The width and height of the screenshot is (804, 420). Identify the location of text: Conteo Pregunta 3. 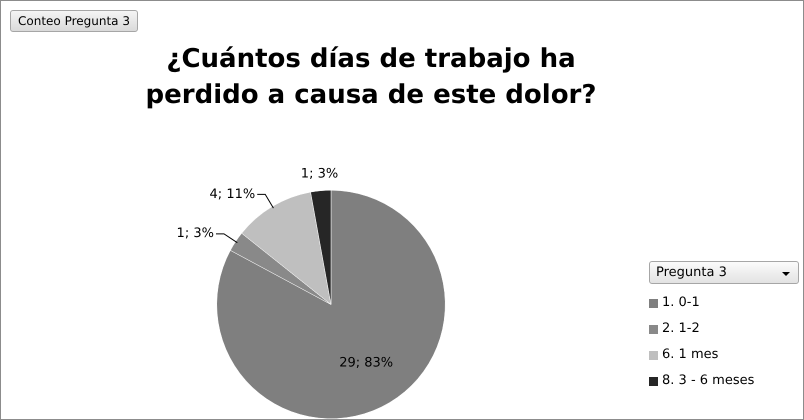
(74, 21).